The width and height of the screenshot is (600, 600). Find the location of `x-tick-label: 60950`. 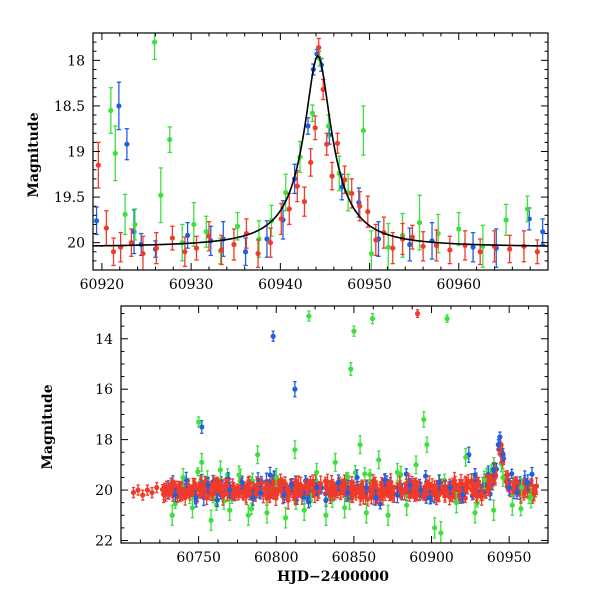

x-tick-label: 60950 is located at coordinates (369, 285).